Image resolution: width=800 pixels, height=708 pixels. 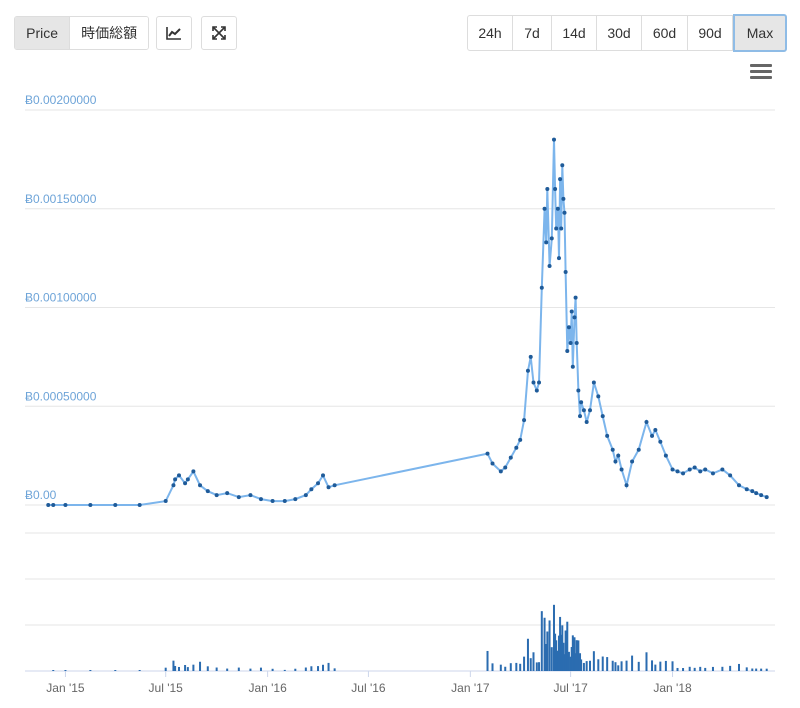 What do you see at coordinates (665, 33) in the screenshot?
I see `range-60d-button: 60d` at bounding box center [665, 33].